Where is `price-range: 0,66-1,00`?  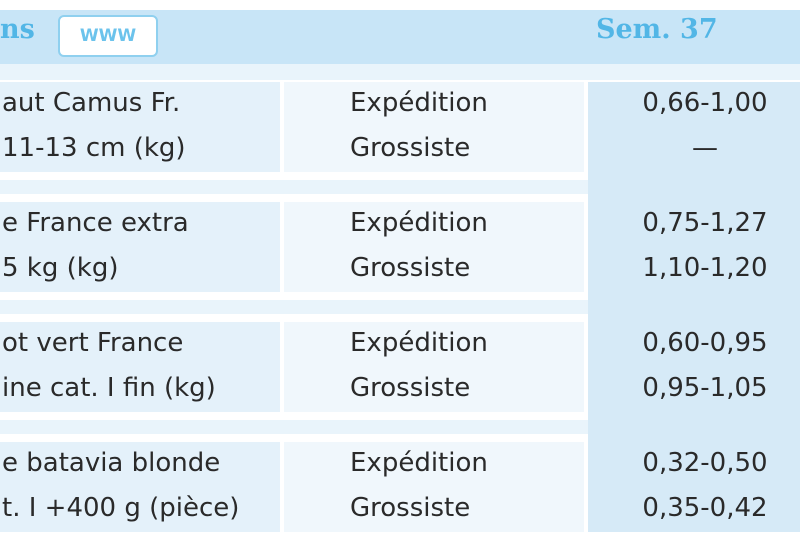 price-range: 0,66-1,00 is located at coordinates (705, 103).